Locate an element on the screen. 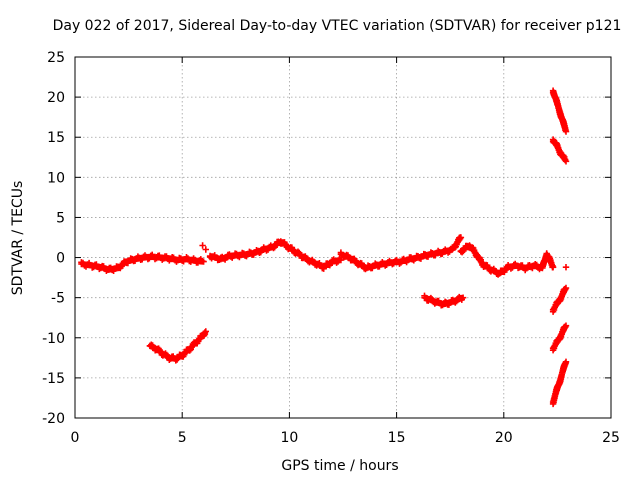  y-tick-label: 0 is located at coordinates (60, 259).